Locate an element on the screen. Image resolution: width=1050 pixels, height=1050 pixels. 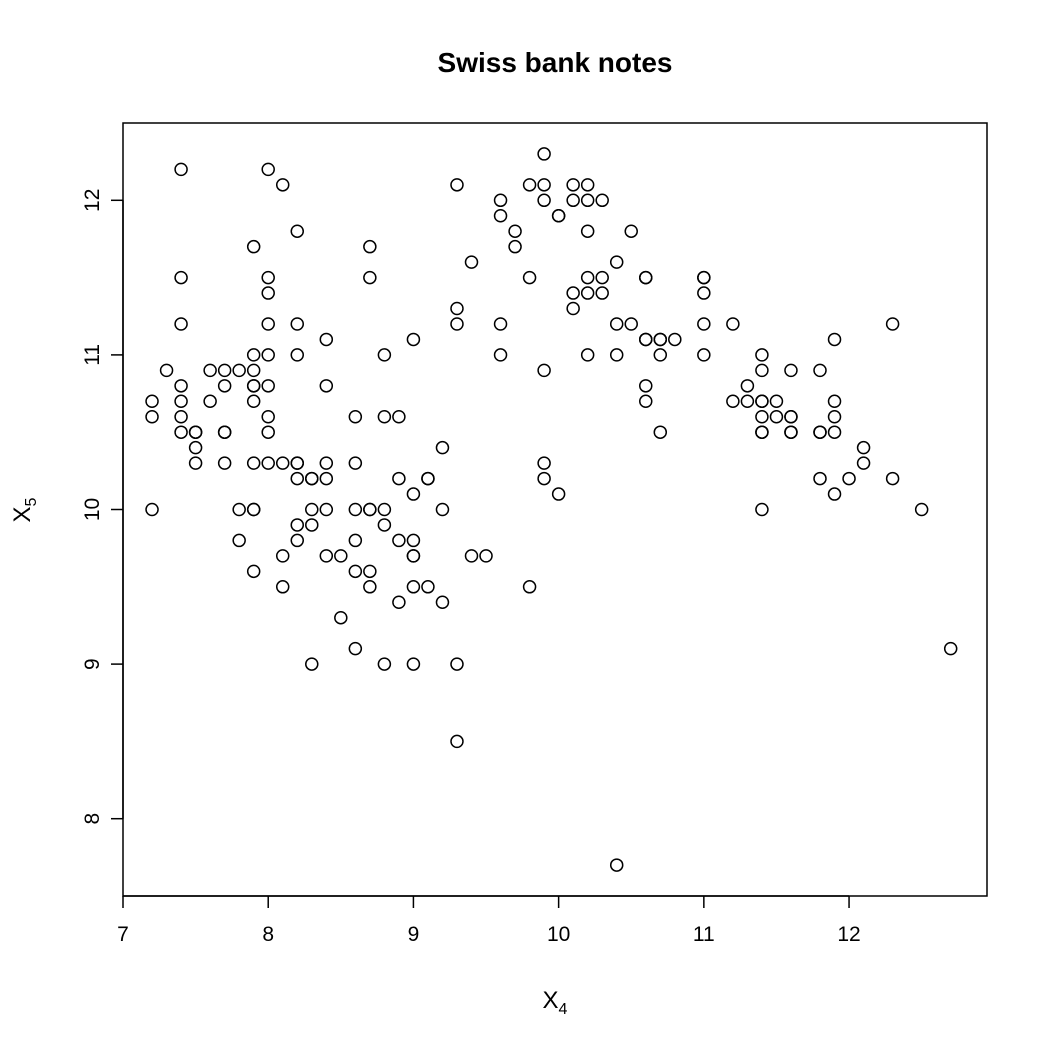
x-tick-label: 7 is located at coordinates (123, 934).